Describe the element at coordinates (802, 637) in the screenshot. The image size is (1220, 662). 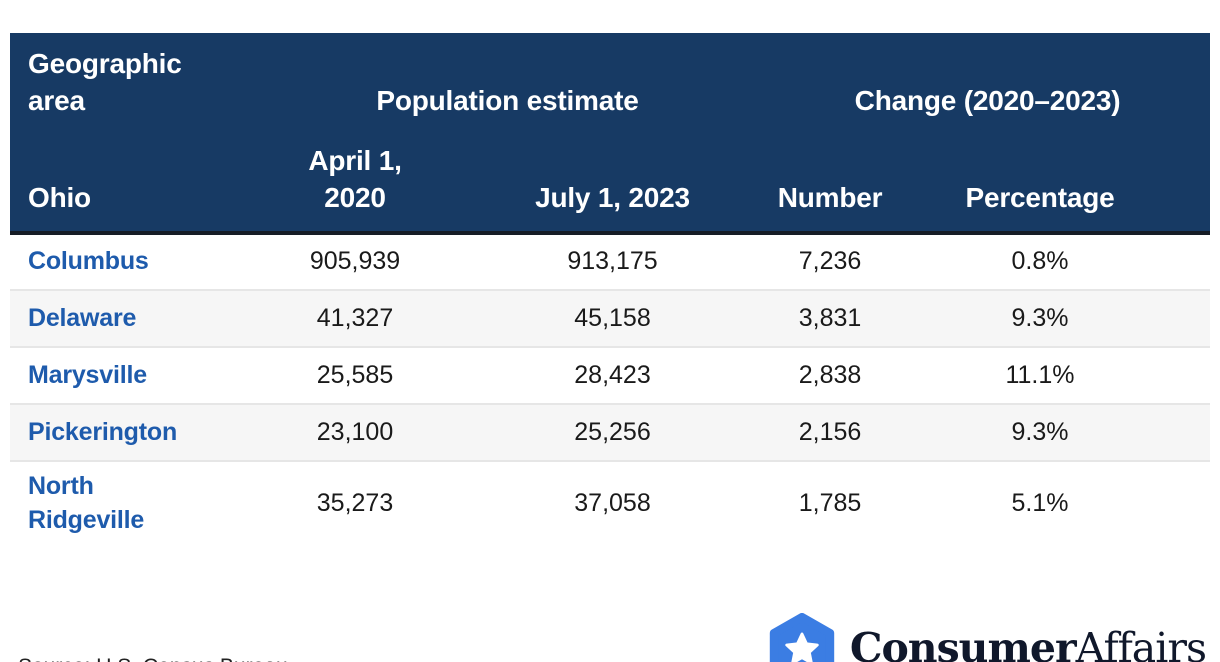
I see `star-hexagon-icon` at that location.